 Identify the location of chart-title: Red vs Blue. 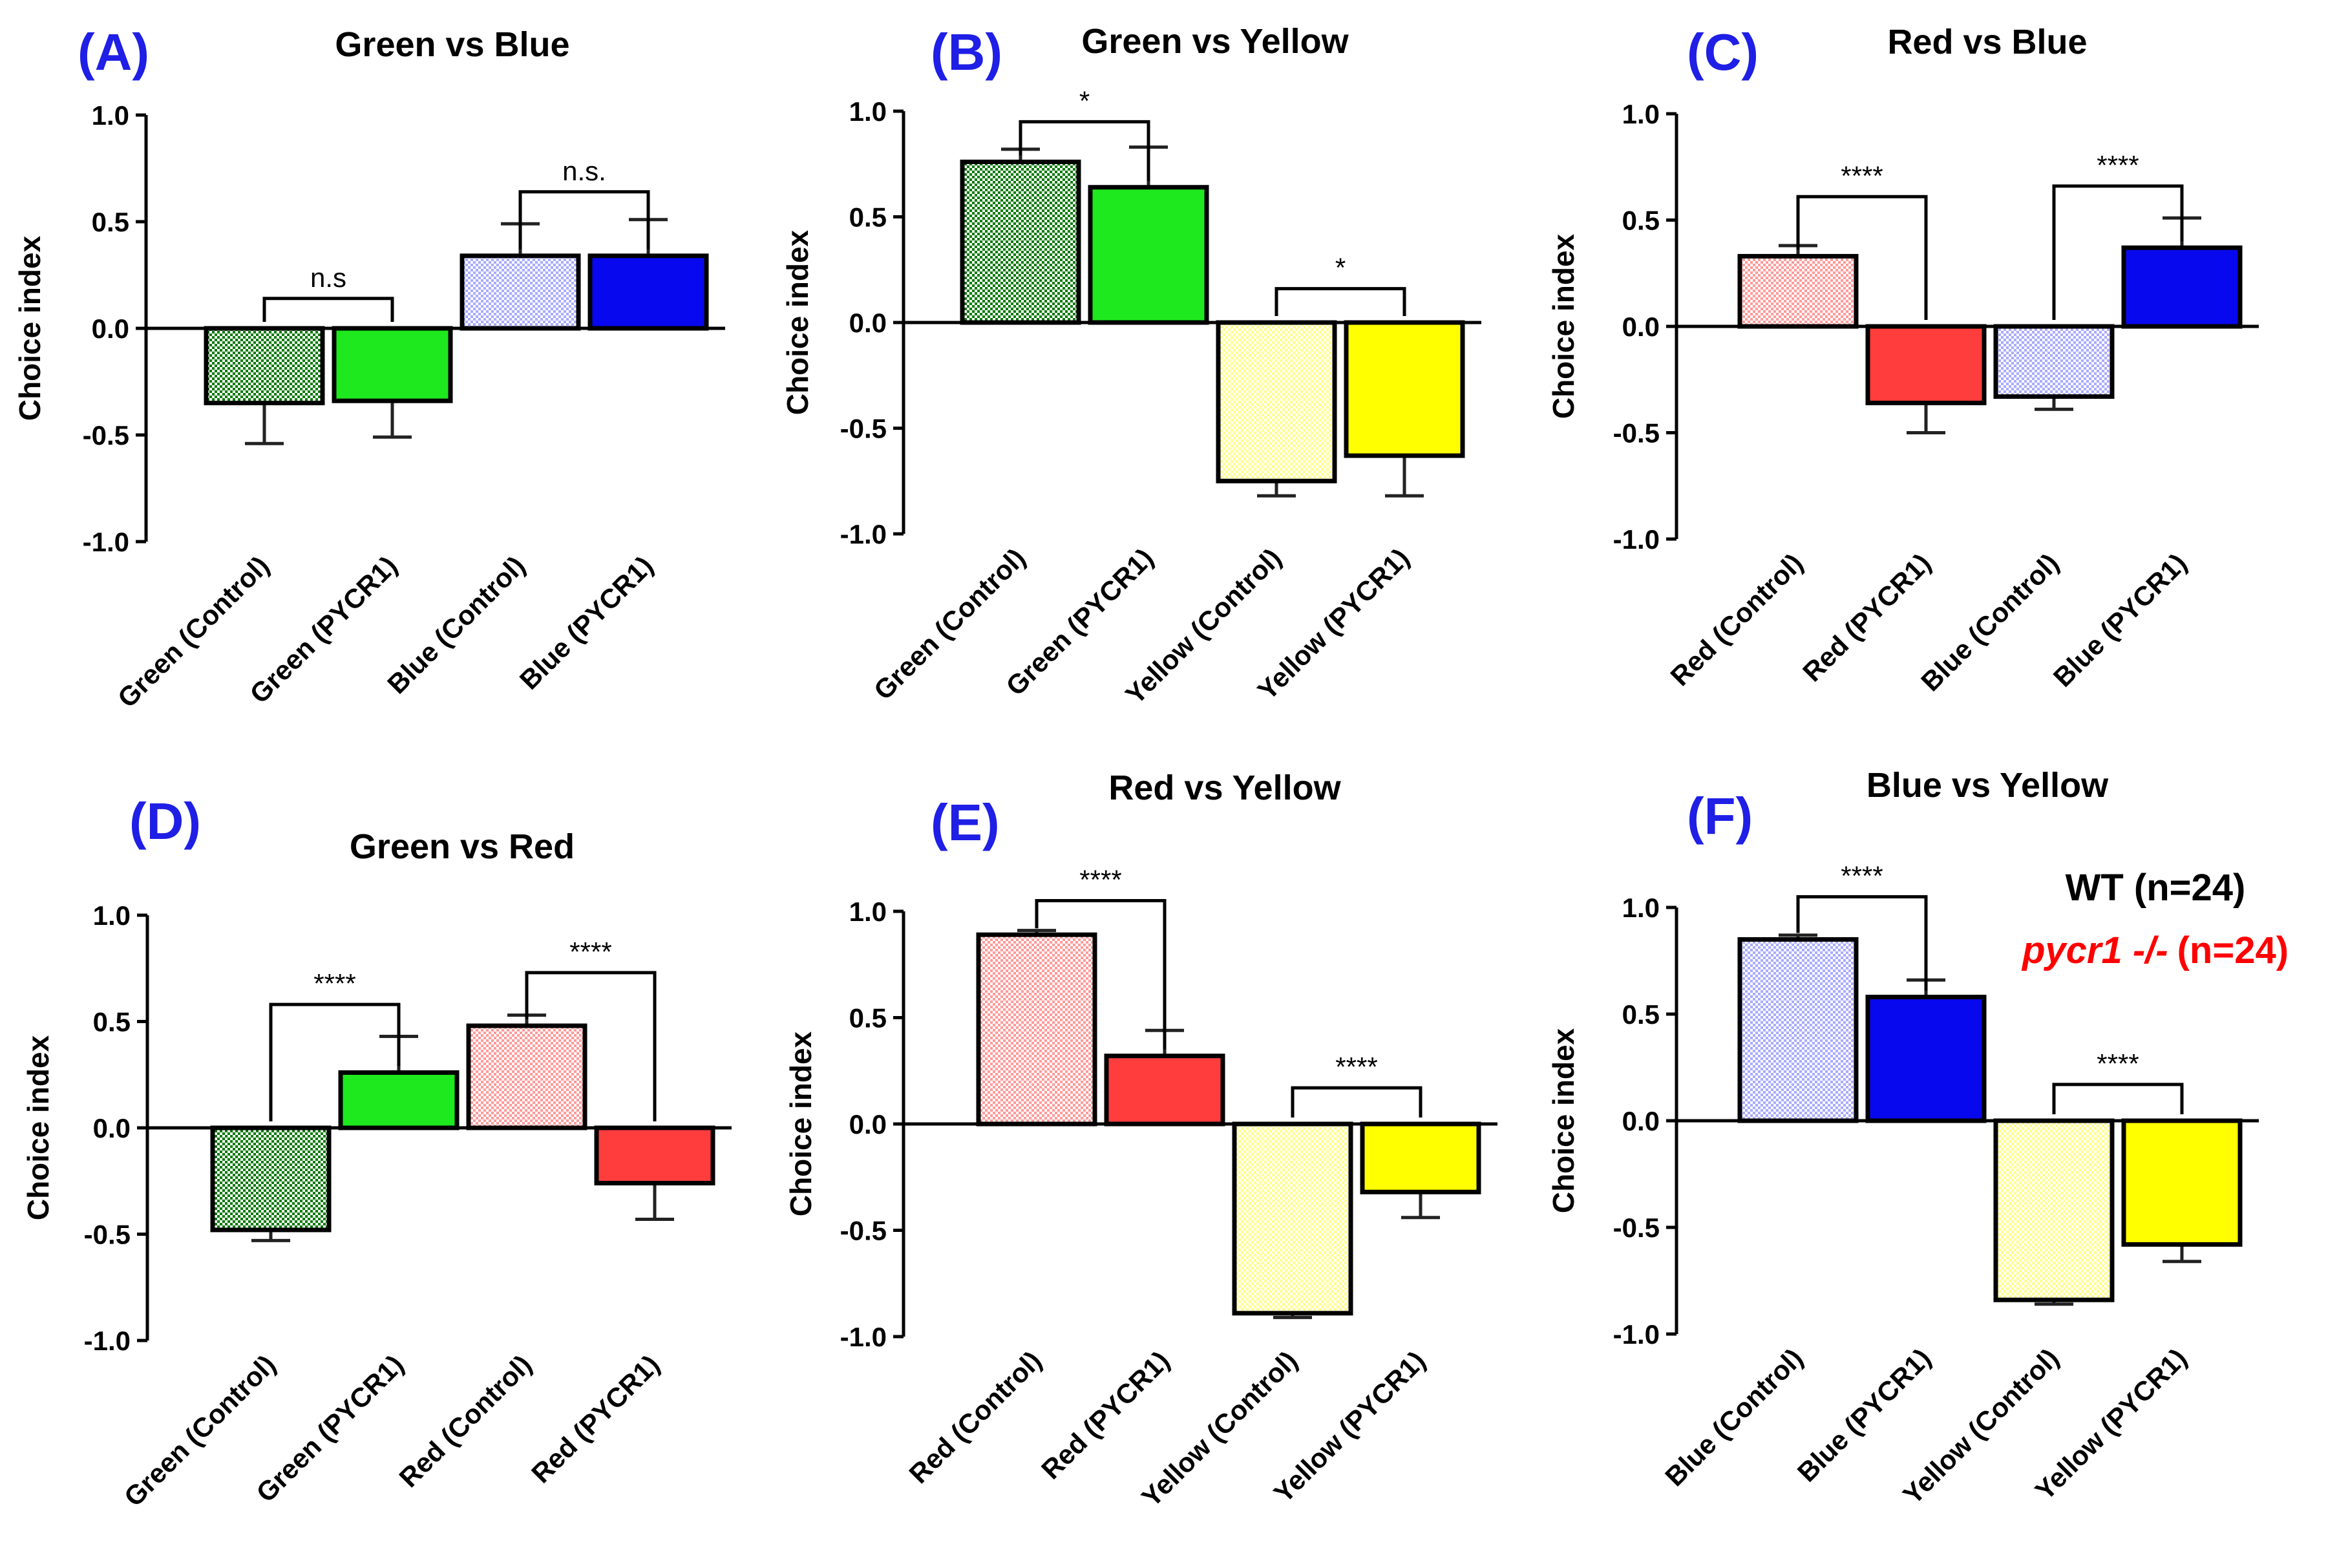
(1987, 42).